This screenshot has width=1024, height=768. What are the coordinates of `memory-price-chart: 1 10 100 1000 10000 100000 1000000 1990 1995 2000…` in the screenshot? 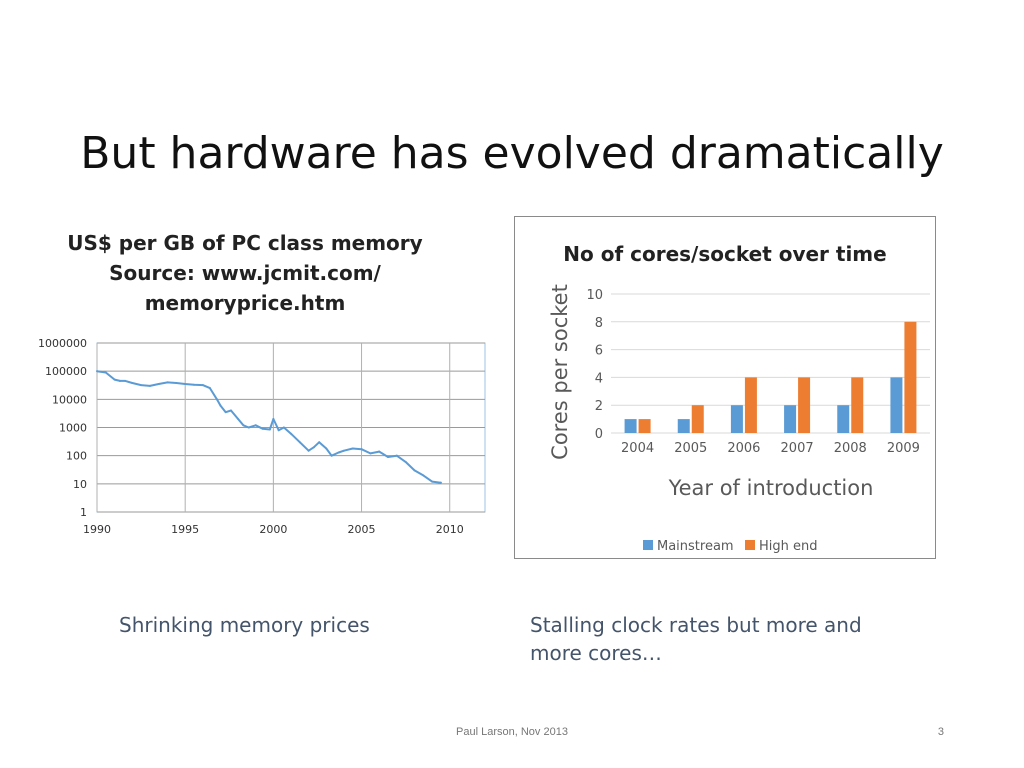 It's located at (262, 436).